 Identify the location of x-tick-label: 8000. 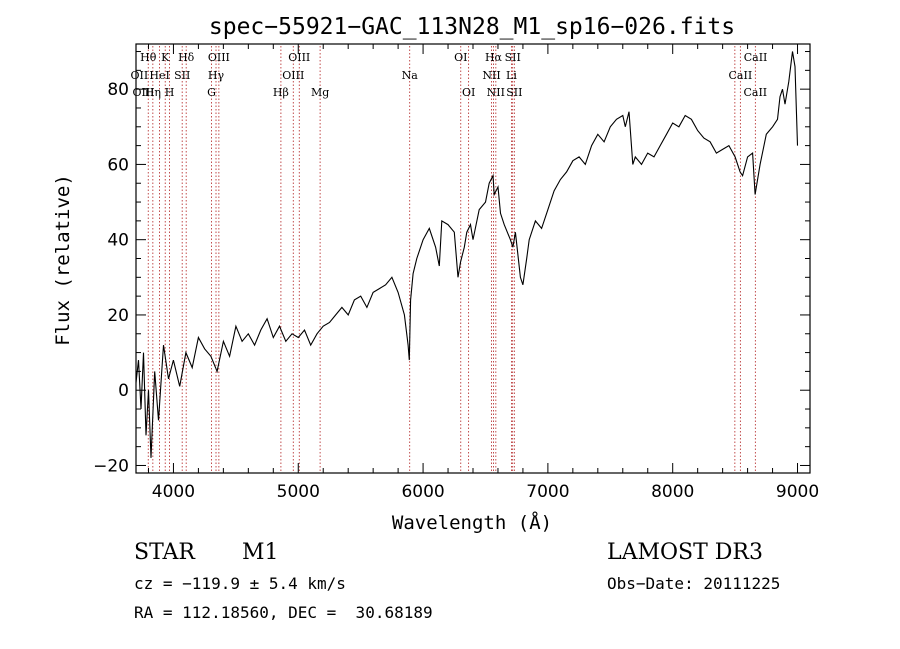
(672, 492).